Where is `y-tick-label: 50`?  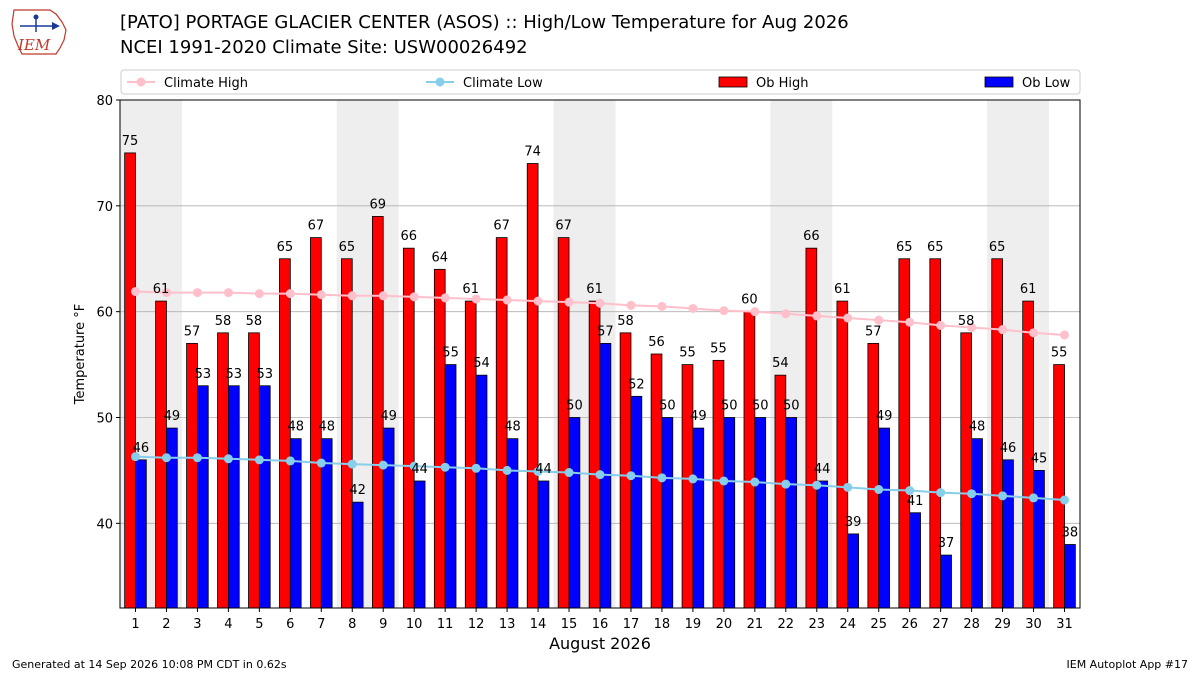 y-tick-label: 50 is located at coordinates (104, 419).